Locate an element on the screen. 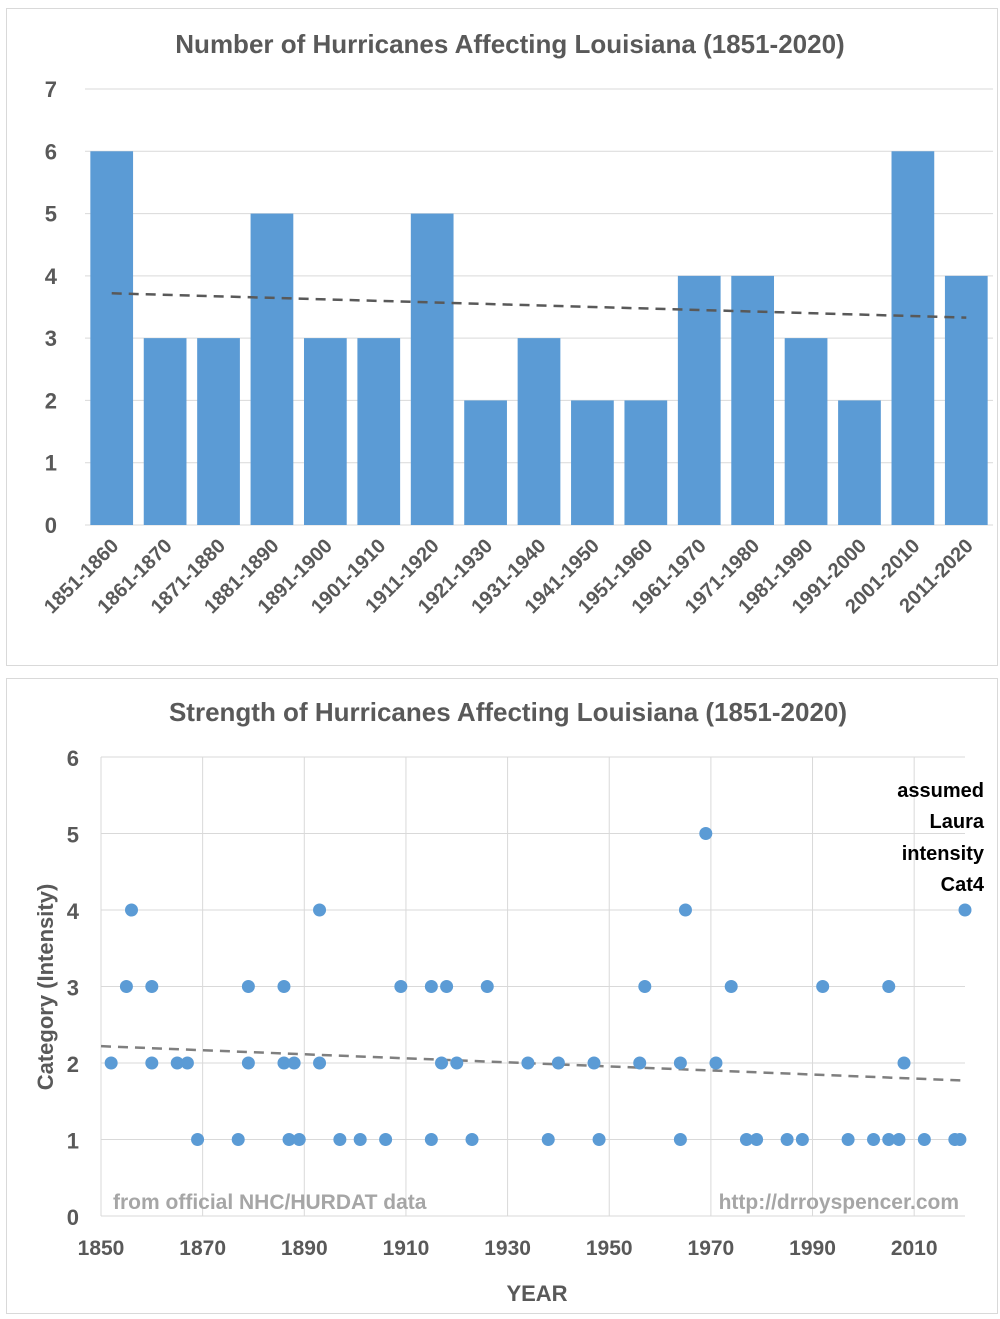  x-tick-label: 1910 is located at coordinates (406, 1248).